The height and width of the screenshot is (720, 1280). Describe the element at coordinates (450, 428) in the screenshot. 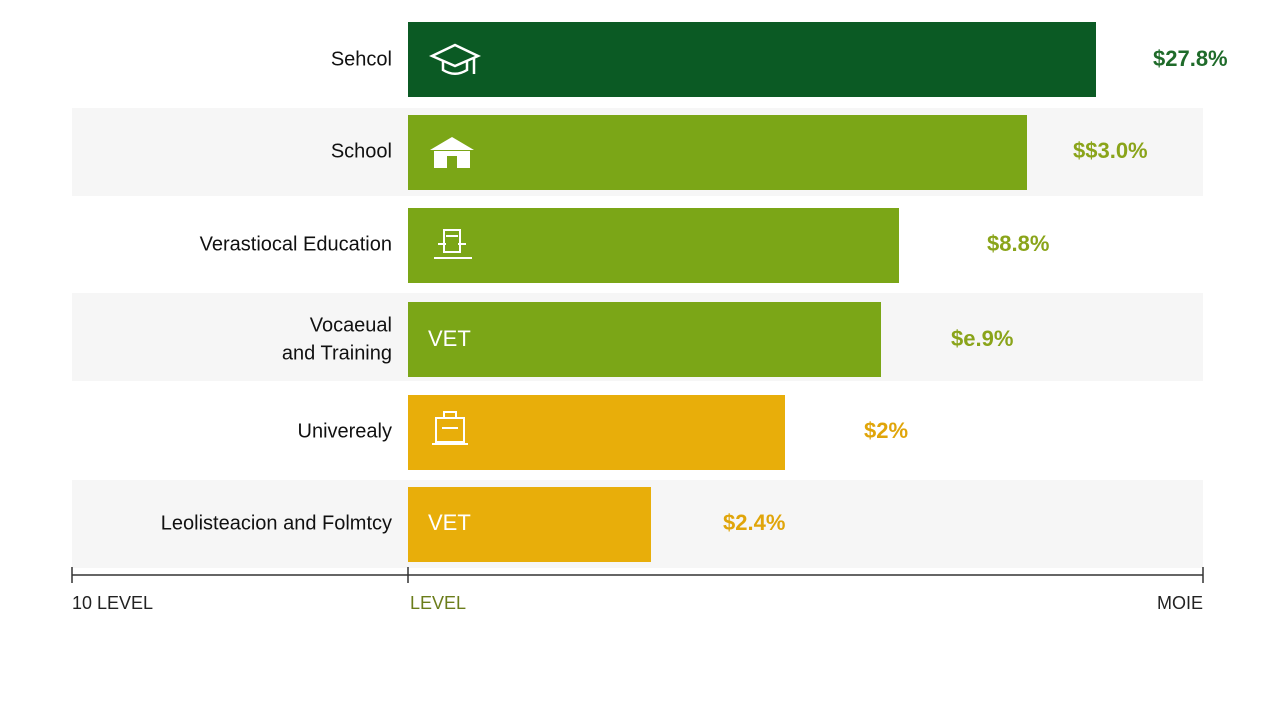

I see `icon-building` at that location.